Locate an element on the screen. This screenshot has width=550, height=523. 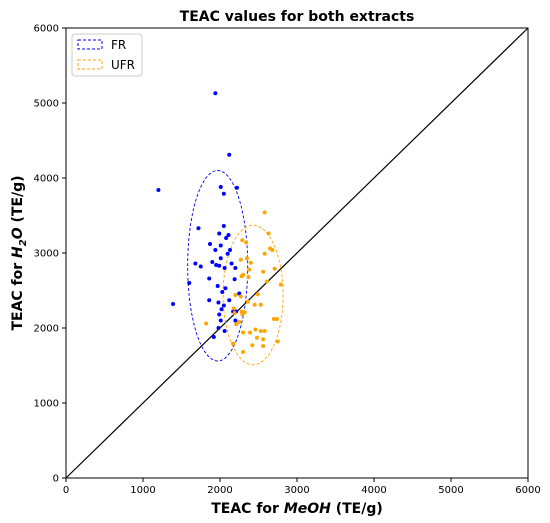
y-tick-label: 5000 is located at coordinates (46, 104).